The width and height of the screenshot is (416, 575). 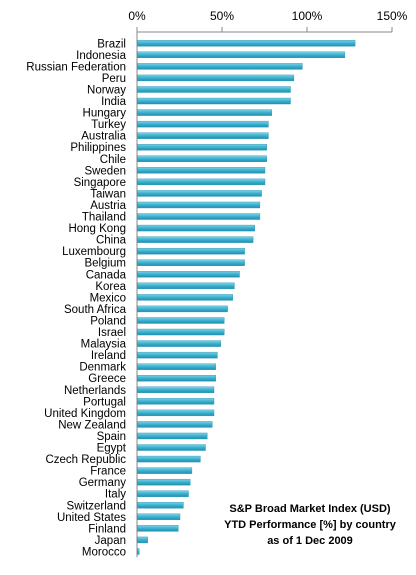 I want to click on category-label: Peru, so click(x=114, y=79).